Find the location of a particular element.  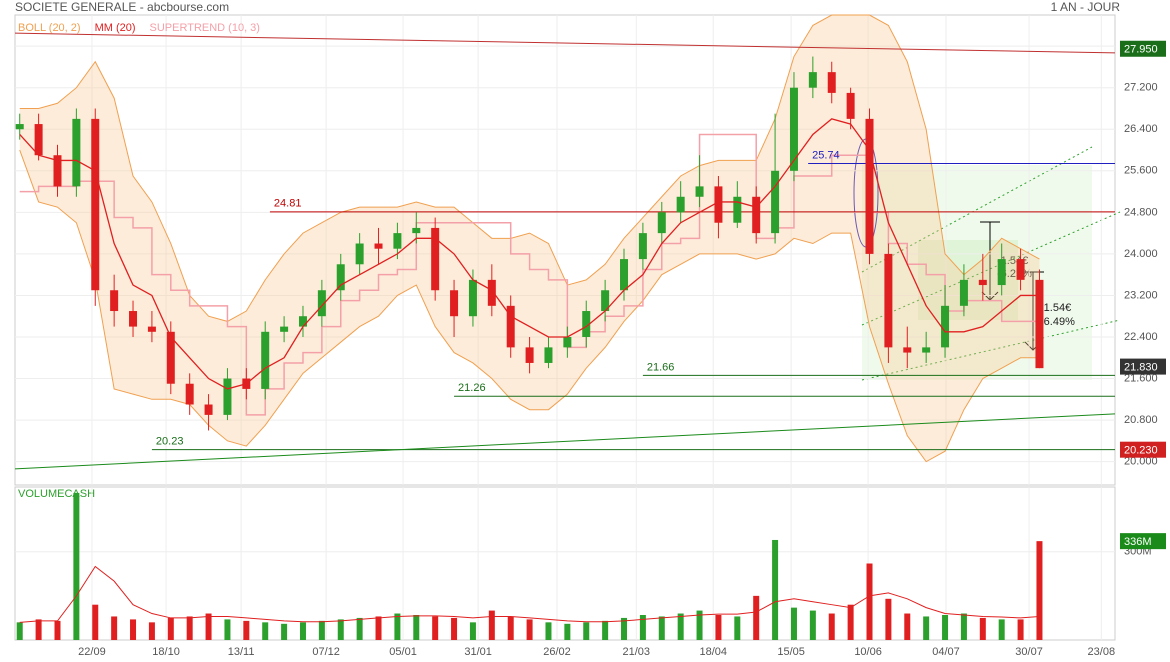

chart-title: SOCIETE GENERALE - abcbourse.com is located at coordinates (122, 7).